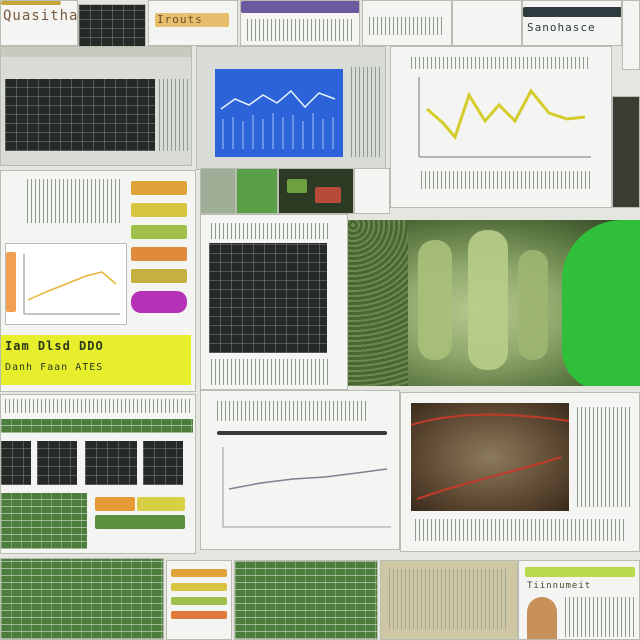 This screenshot has height=640, width=640. I want to click on center-grid-footer, so click(271, 372).